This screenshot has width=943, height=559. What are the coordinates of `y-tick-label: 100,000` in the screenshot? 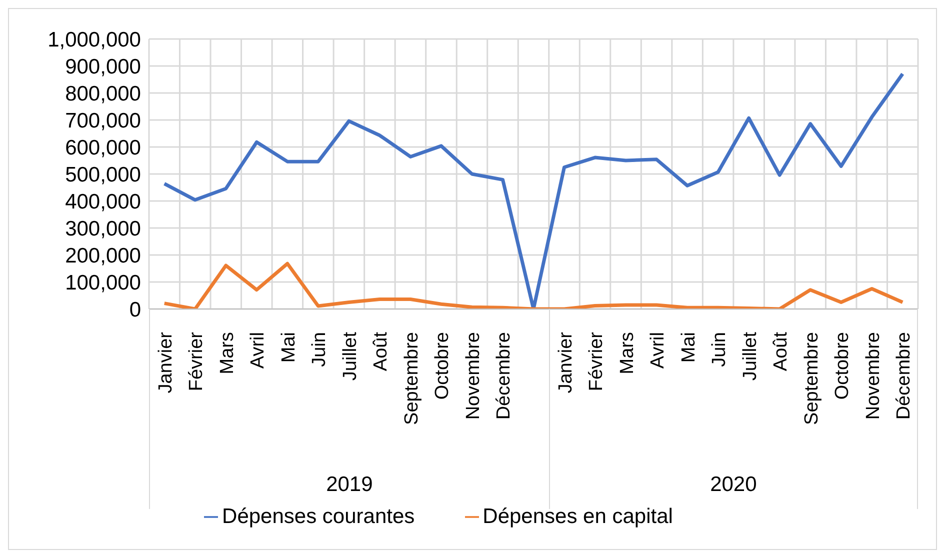 It's located at (103, 282).